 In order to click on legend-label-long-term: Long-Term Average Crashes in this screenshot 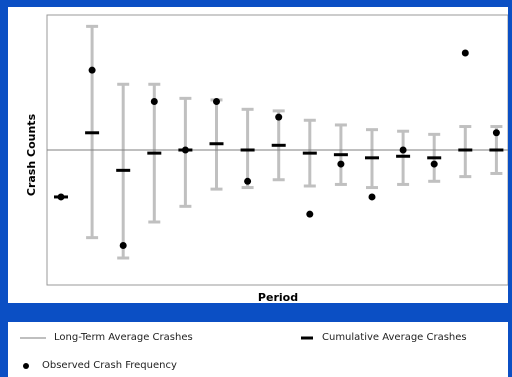, I will do `click(123, 337)`.